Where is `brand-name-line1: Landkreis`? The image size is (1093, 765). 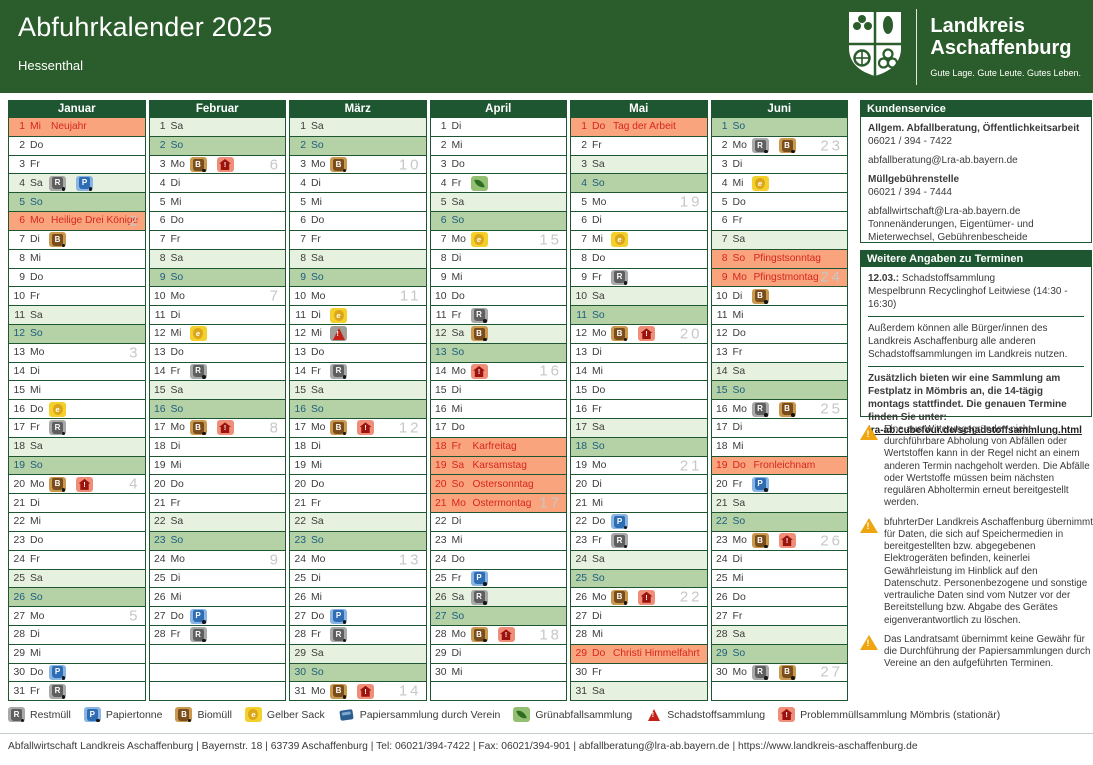
brand-name-line1: Landkreis is located at coordinates (977, 26).